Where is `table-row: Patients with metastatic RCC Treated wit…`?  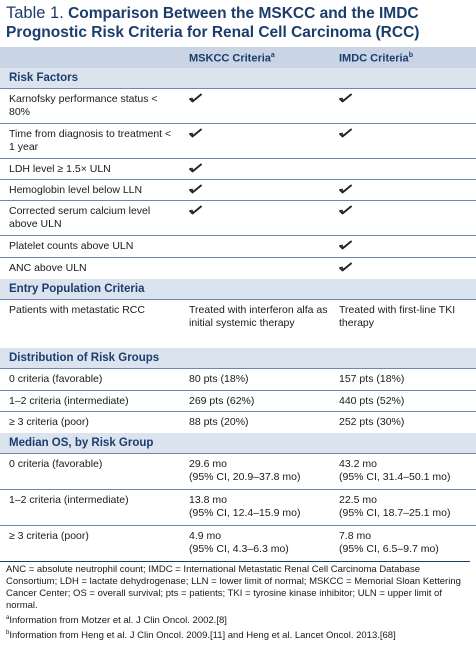
table-row: Patients with metastatic RCC Treated wit… is located at coordinates (238, 323).